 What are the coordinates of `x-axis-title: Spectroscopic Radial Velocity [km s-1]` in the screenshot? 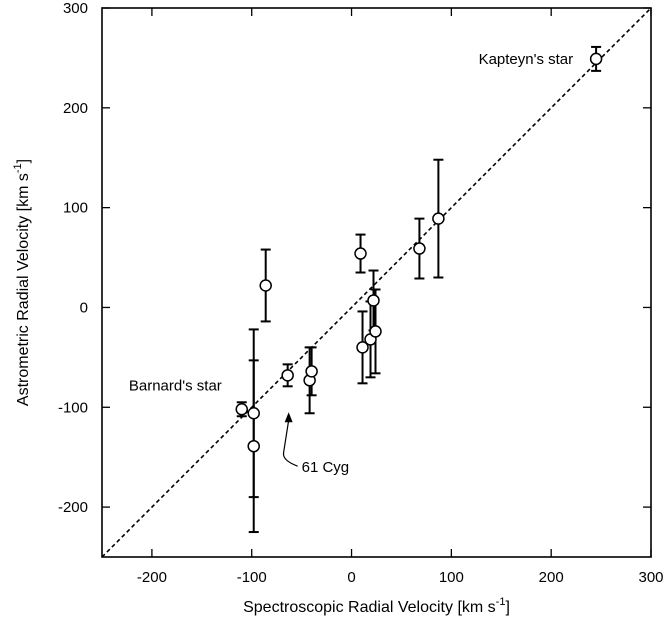 It's located at (376, 606).